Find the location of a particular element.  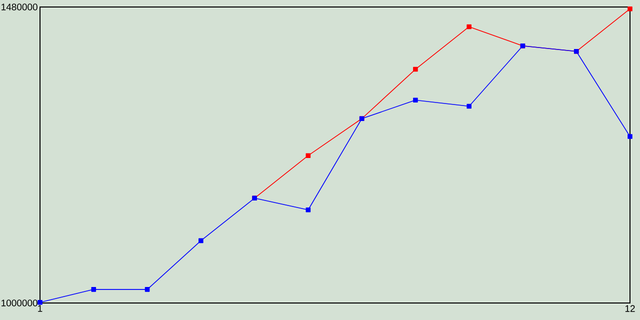

x-tick-label: 1 is located at coordinates (40, 308).